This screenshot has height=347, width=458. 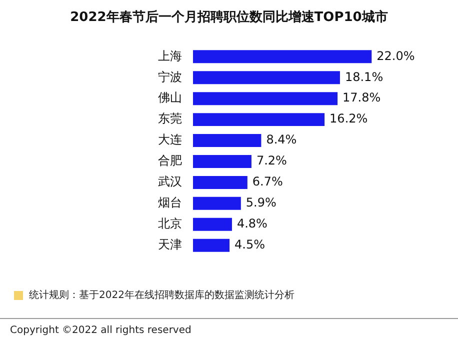 What do you see at coordinates (364, 77) in the screenshot?
I see `data-label: 18.1%` at bounding box center [364, 77].